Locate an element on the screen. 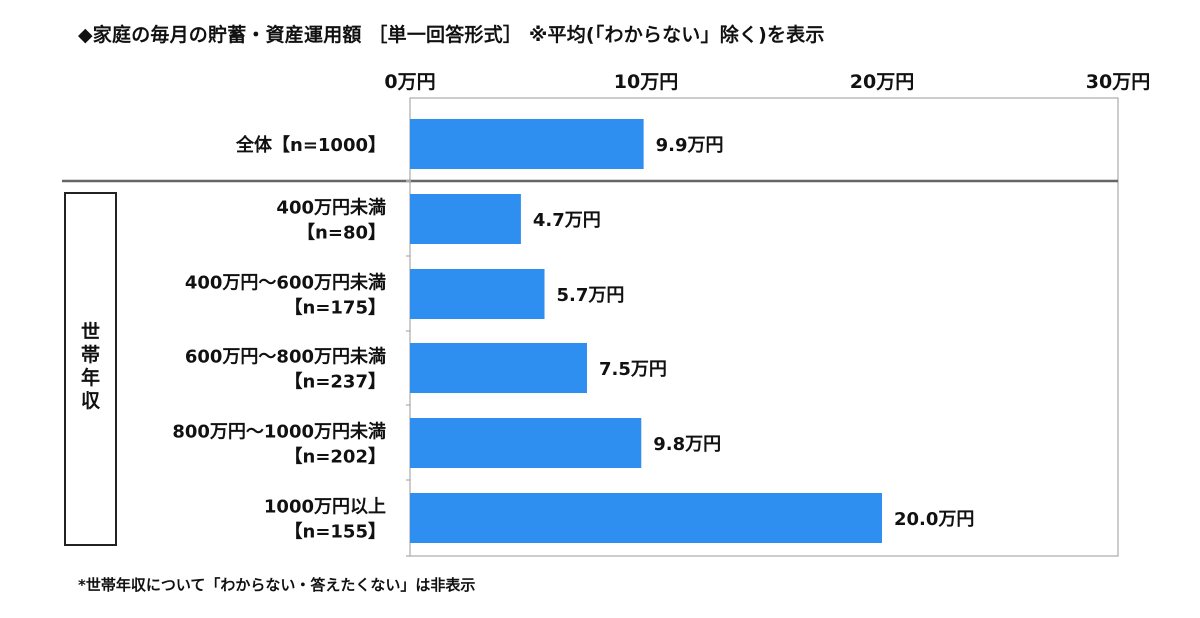 Image resolution: width=1200 pixels, height=618 pixels. x-tick-label: 10万円 is located at coordinates (646, 82).